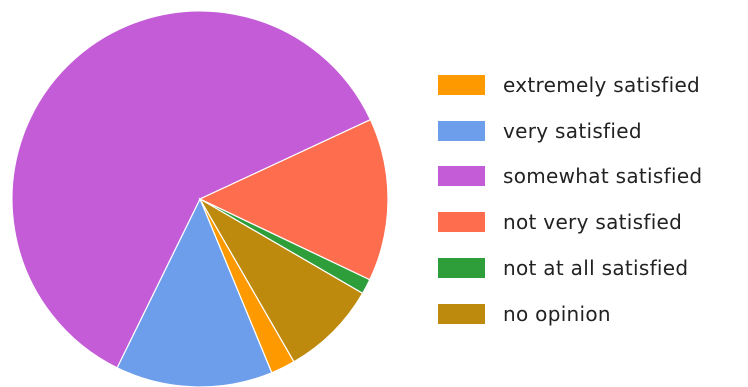 The height and width of the screenshot is (387, 748). I want to click on pie-slice-not-very-satisfied, so click(293, 199).